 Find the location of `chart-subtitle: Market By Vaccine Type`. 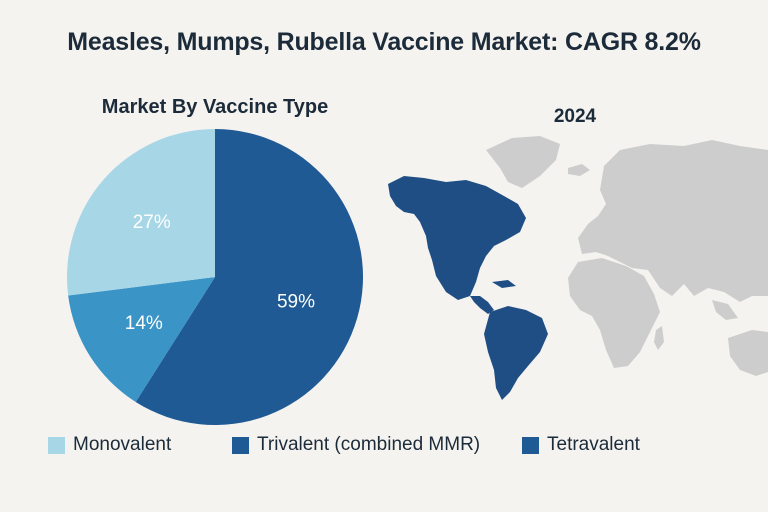

chart-subtitle: Market By Vaccine Type is located at coordinates (215, 107).